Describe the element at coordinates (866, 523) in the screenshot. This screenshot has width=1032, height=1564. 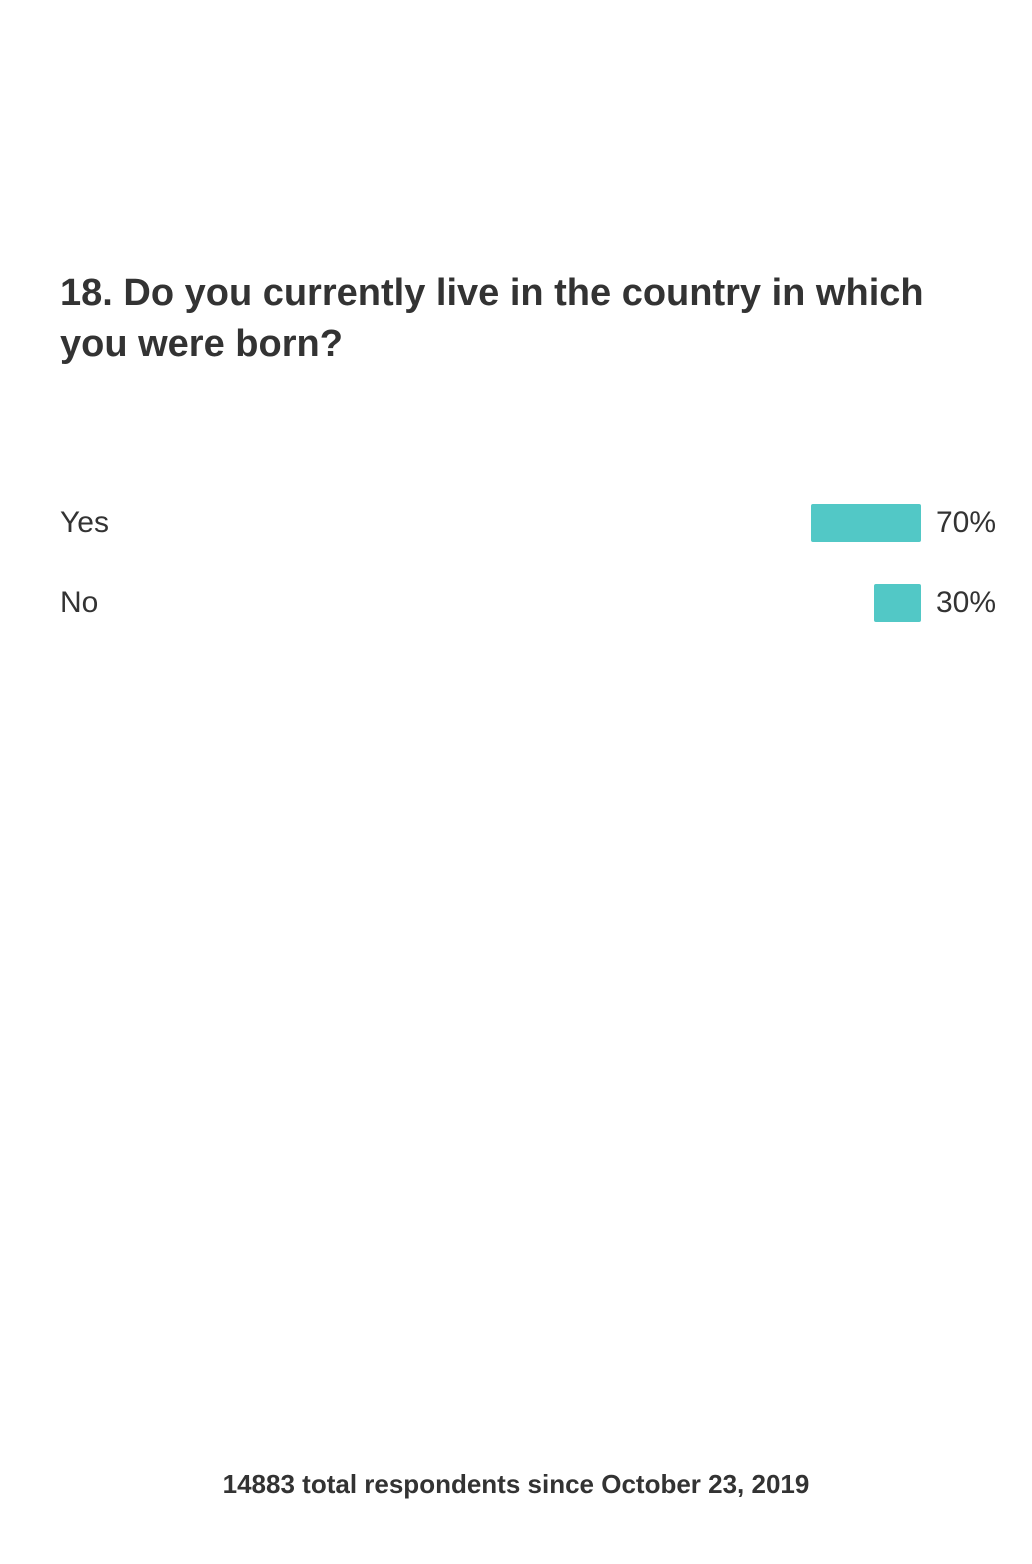
I see `bar-yes` at that location.